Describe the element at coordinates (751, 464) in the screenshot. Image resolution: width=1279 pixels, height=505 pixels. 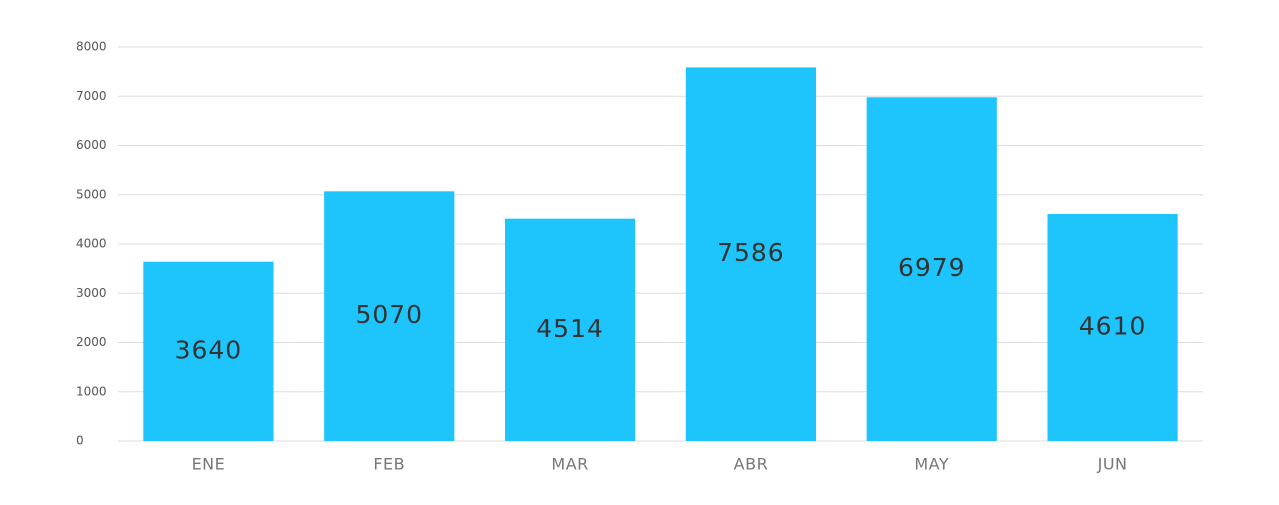
I see `x-tick-label: ABR` at that location.